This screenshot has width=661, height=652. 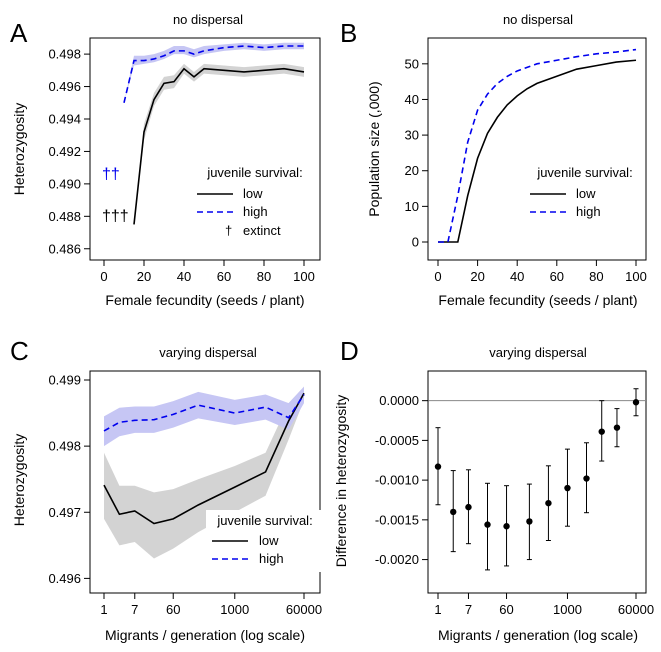 What do you see at coordinates (304, 609) in the screenshot?
I see `x-tick-label-c: 60000` at bounding box center [304, 609].